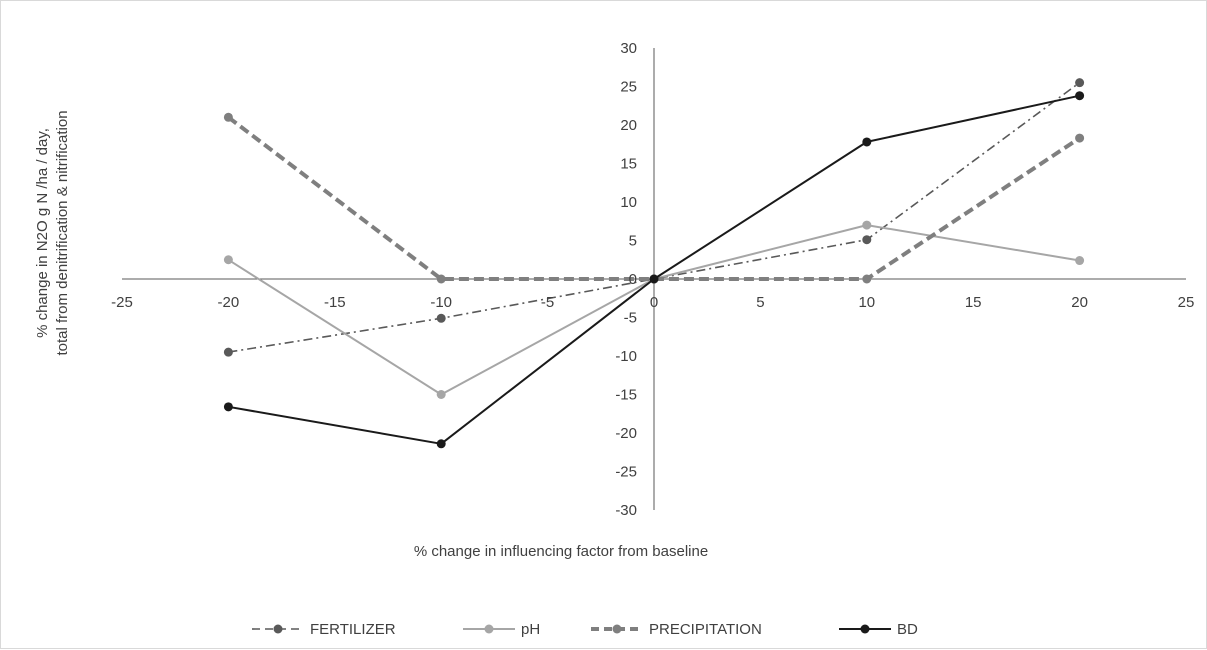  Describe the element at coordinates (585, 629) in the screenshot. I see `legend: FERTILIZER pH PRECIPITATION BD` at that location.